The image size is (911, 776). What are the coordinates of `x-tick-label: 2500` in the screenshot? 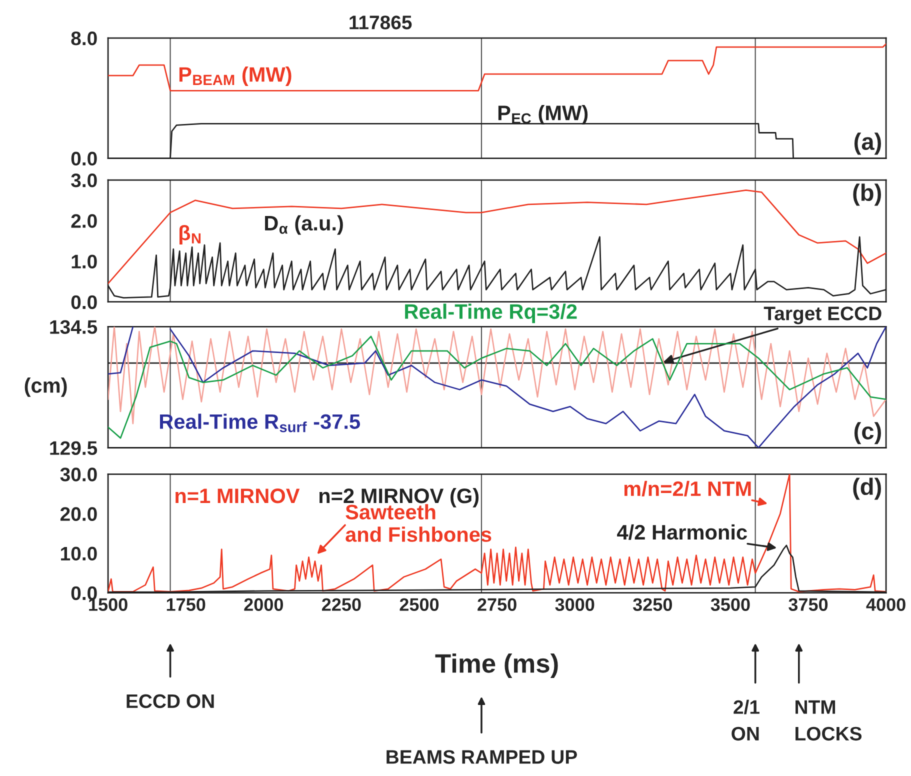 It's located at (419, 604).